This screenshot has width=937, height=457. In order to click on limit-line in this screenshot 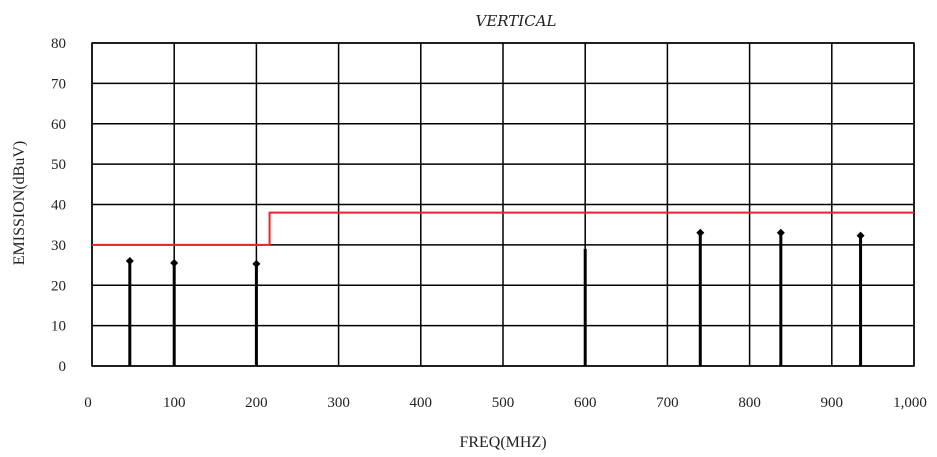, I will do `click(503, 228)`.